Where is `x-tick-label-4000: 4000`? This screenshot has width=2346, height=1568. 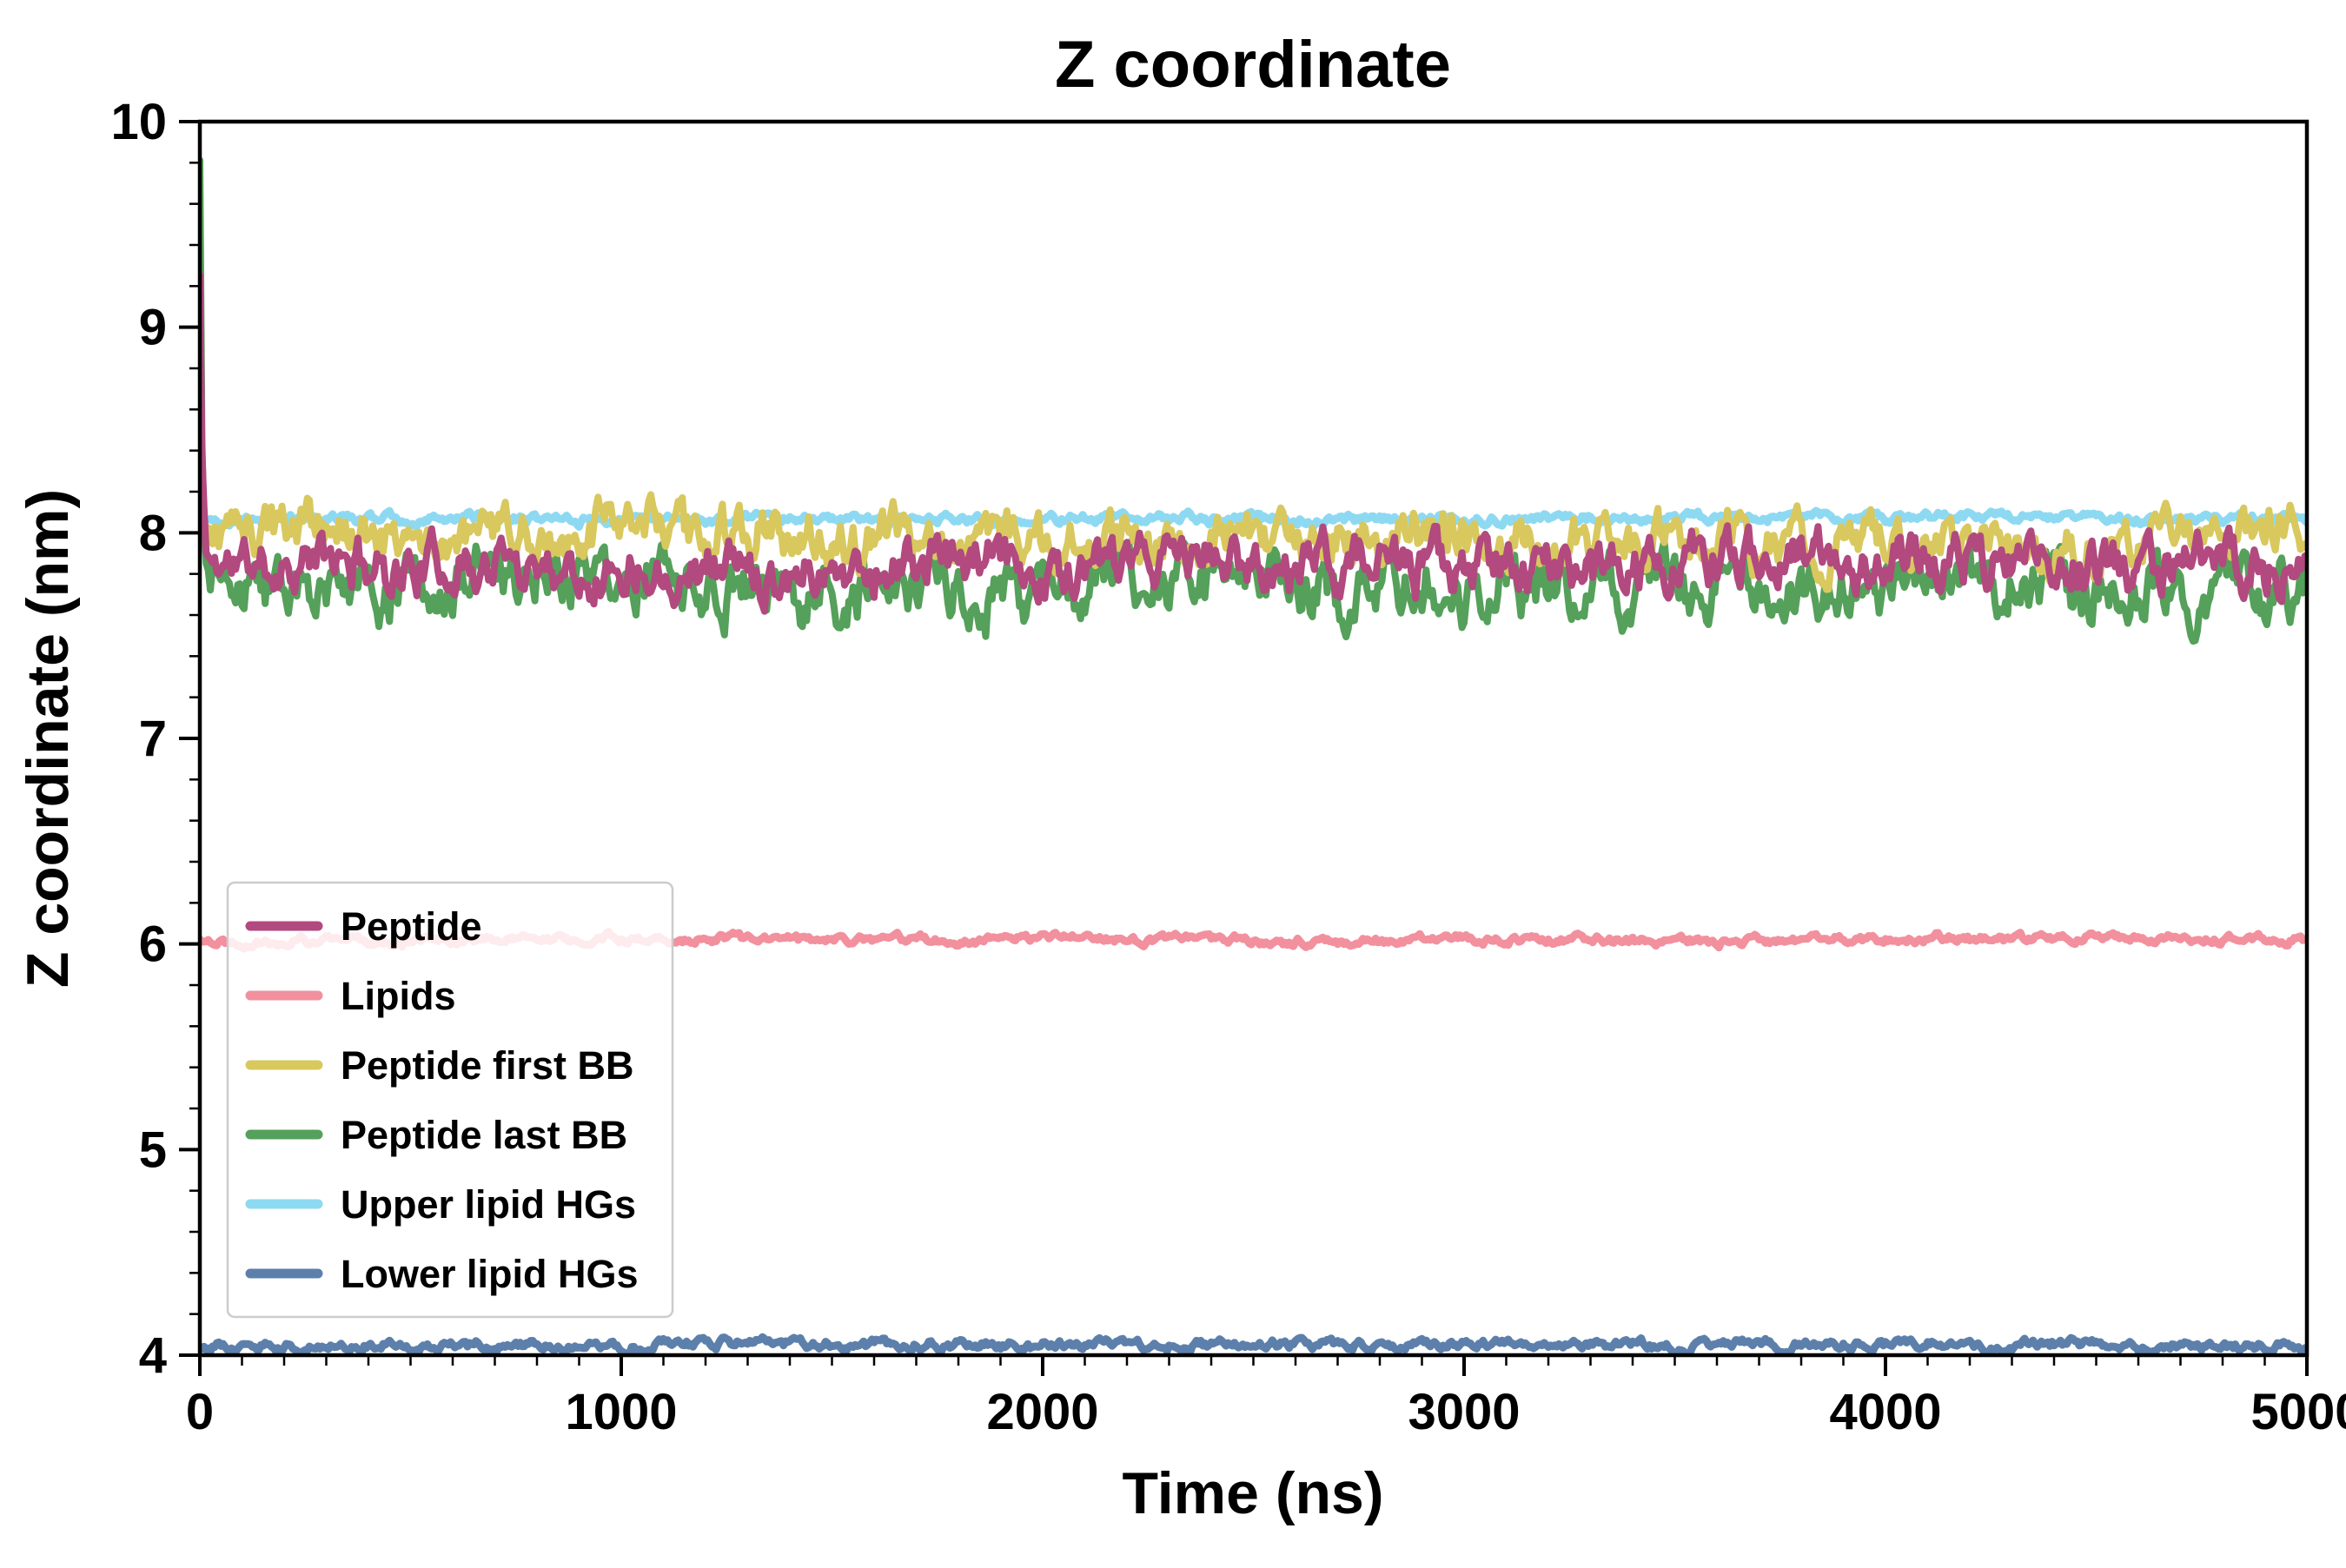
x-tick-label-4000: 4000 is located at coordinates (1885, 1412).